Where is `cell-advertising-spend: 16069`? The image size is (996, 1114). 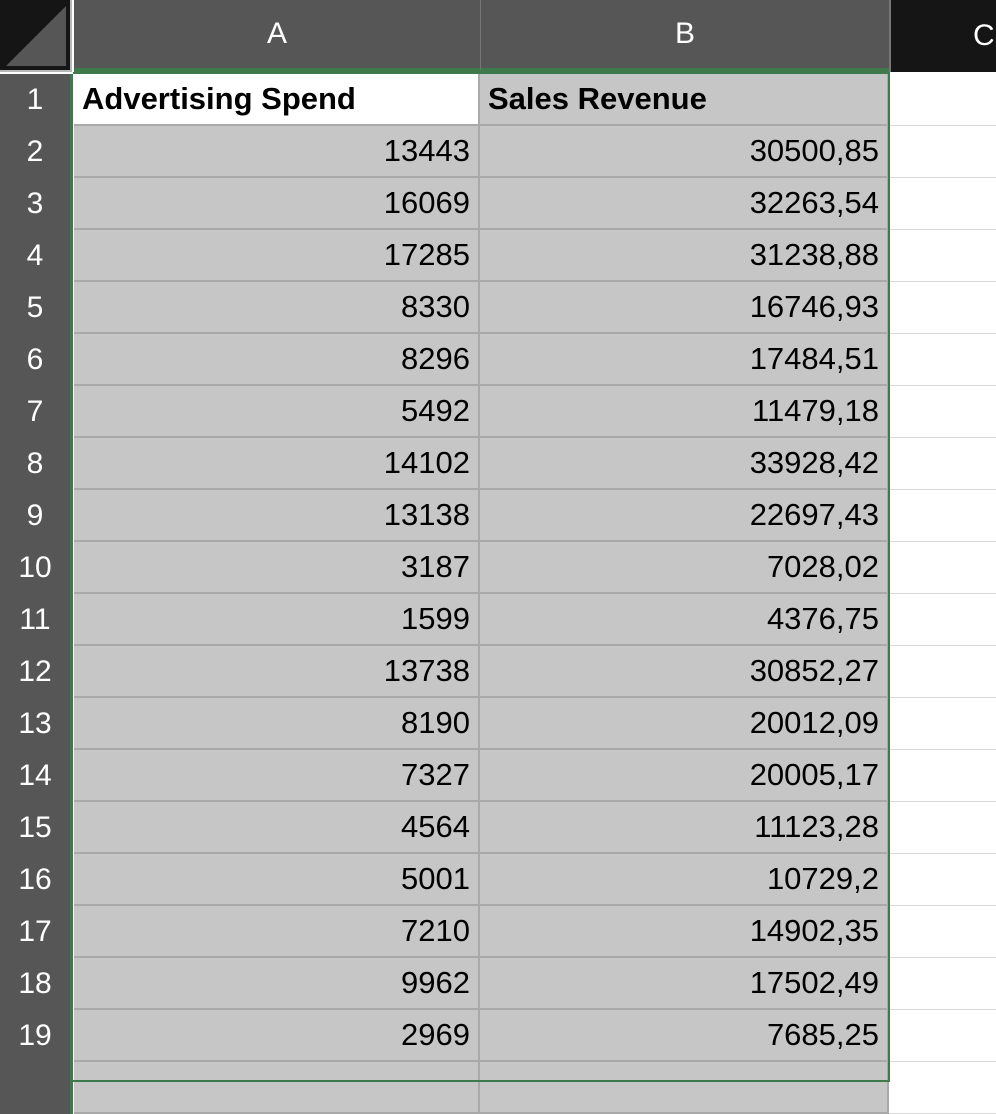 cell-advertising-spend: 16069 is located at coordinates (277, 204).